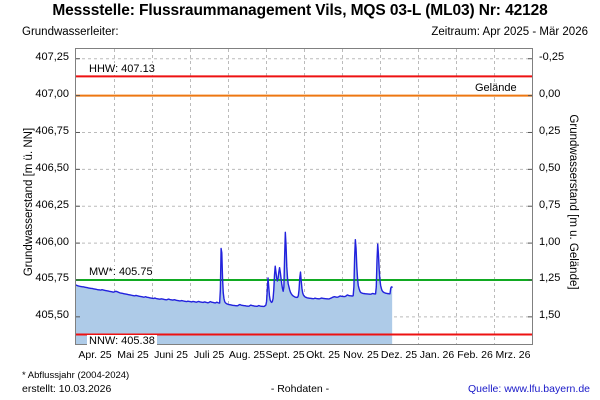 The image size is (600, 400). What do you see at coordinates (52, 130) in the screenshot?
I see `y-axis-tick-label-left: 406,75` at bounding box center [52, 130].